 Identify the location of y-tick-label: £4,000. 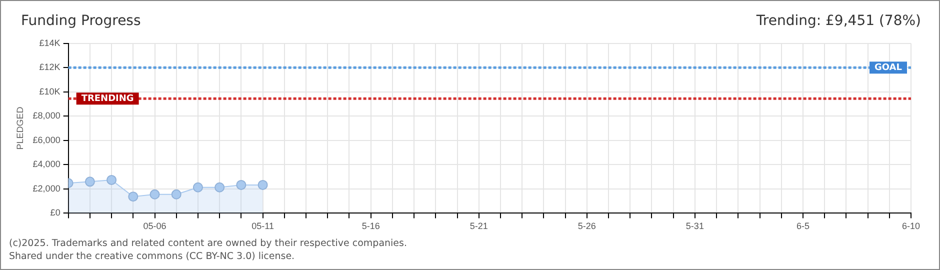
(46, 164).